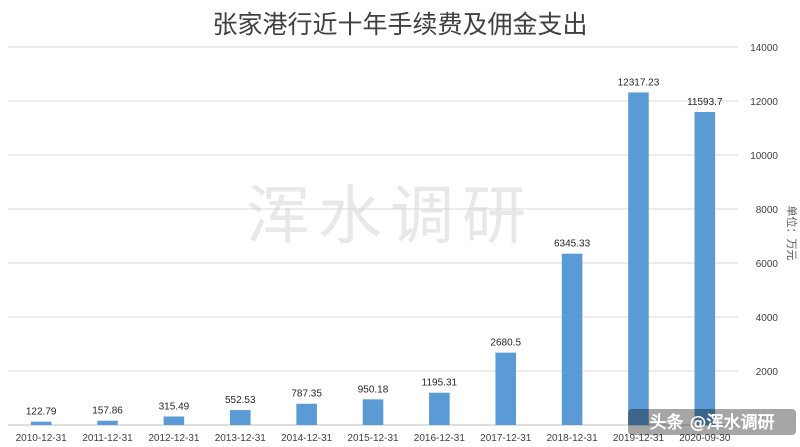  What do you see at coordinates (639, 438) in the screenshot?
I see `x-tick-label: 2019-12-31` at bounding box center [639, 438].